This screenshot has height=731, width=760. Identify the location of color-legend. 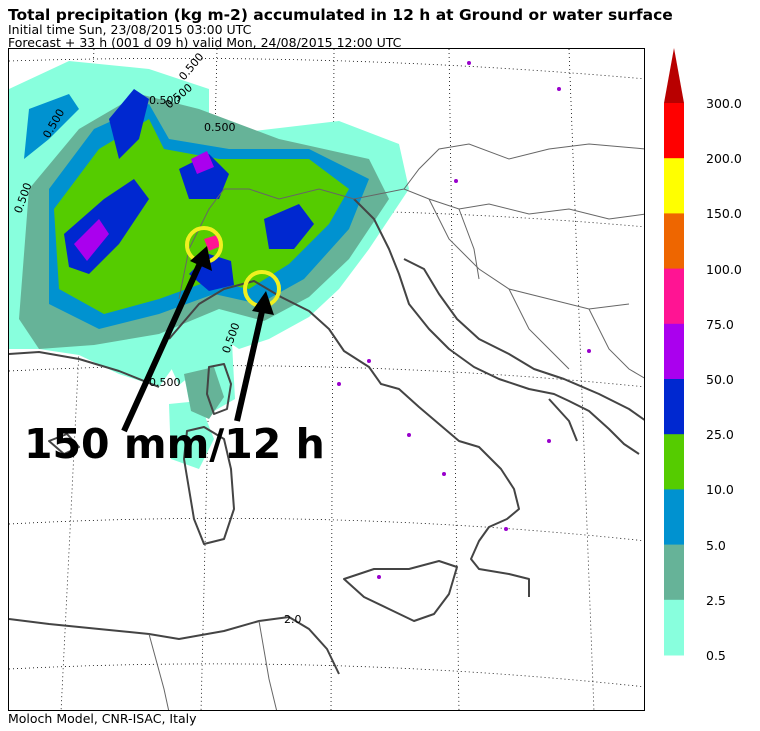
(674, 352).